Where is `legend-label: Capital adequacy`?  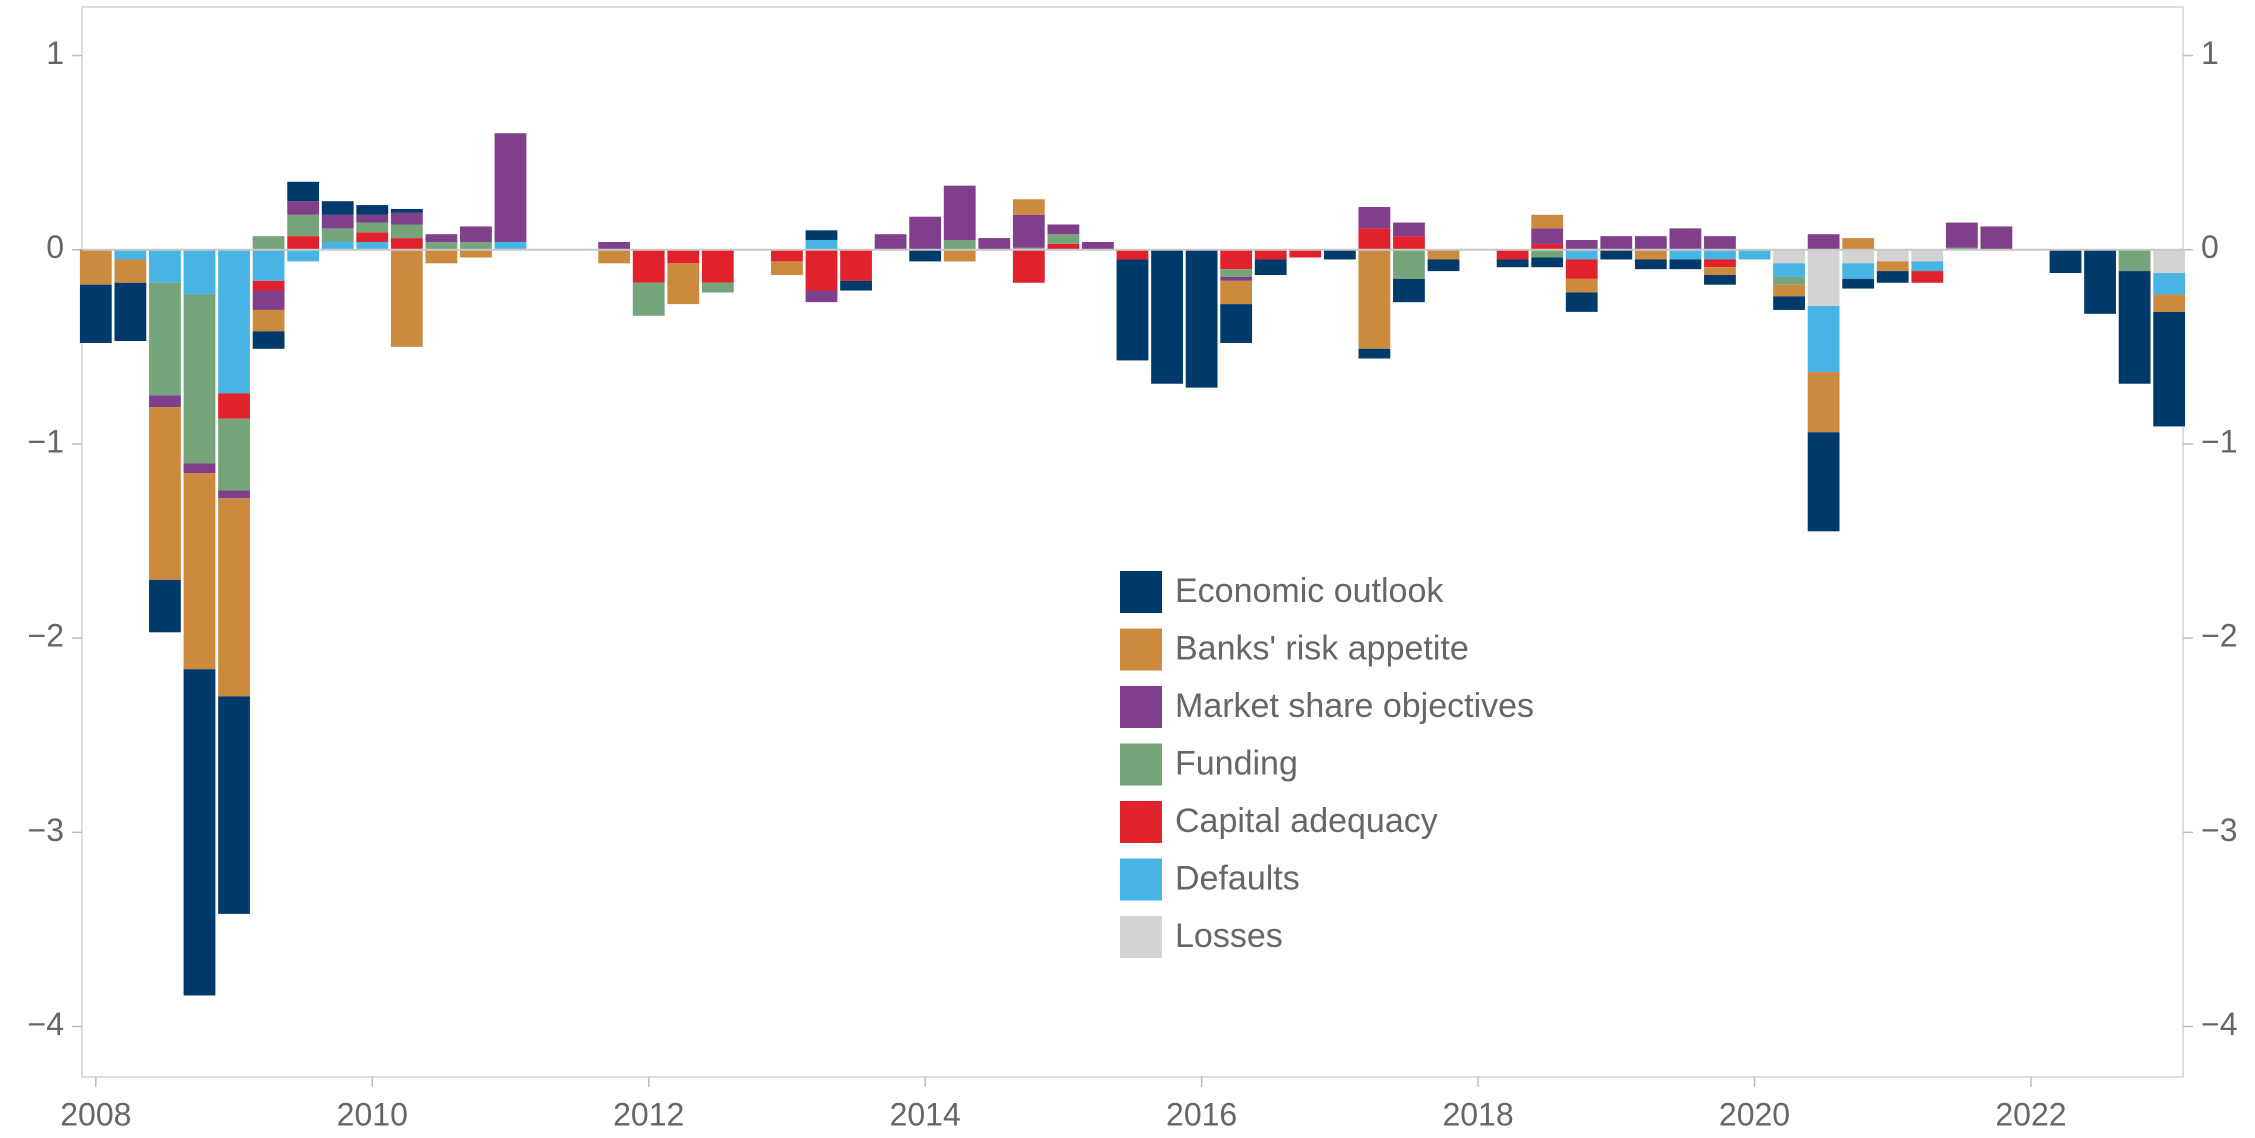
legend-label: Capital adequacy is located at coordinates (1306, 821).